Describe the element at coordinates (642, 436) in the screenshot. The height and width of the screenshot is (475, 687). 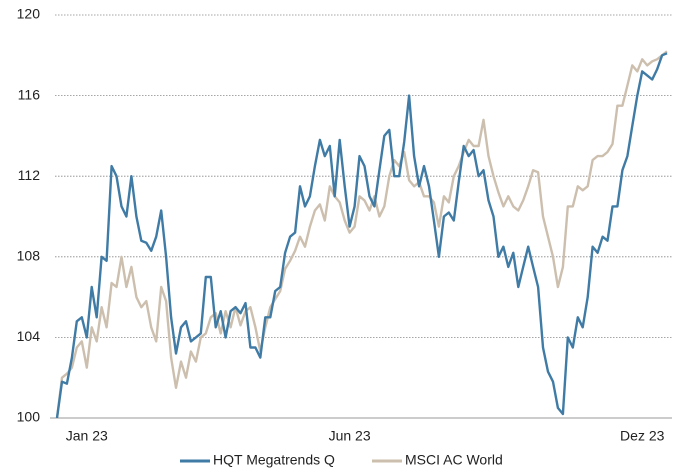
I see `x-tick-label: Dez 23` at that location.